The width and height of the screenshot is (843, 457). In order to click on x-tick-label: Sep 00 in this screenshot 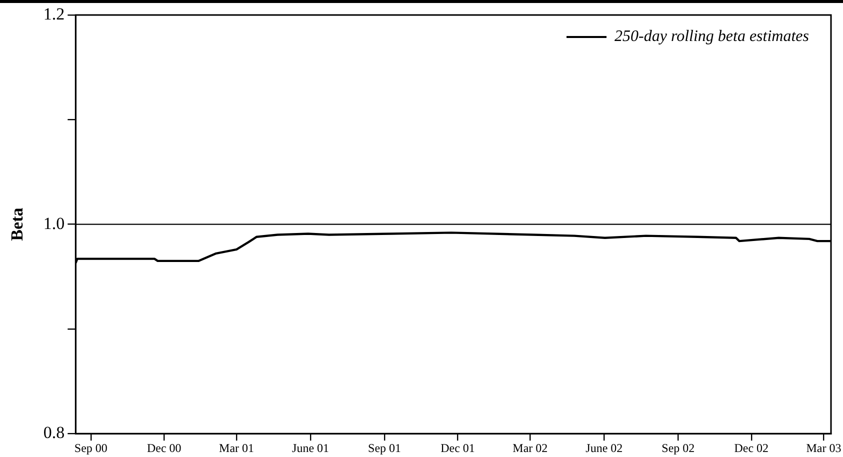, I will do `click(91, 447)`.